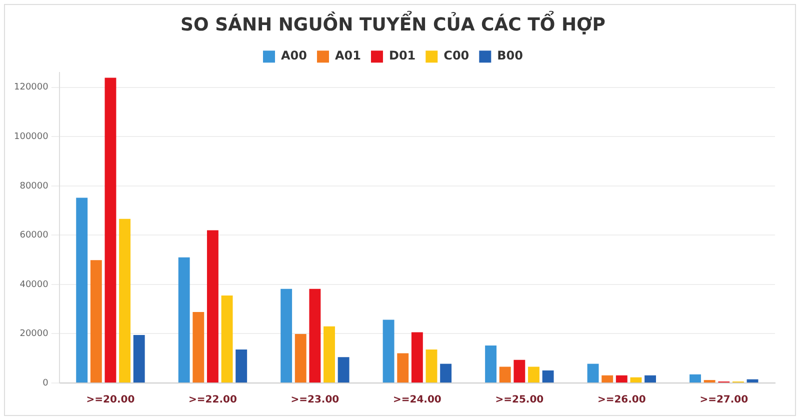 Image resolution: width=800 pixels, height=420 pixels. Describe the element at coordinates (457, 55) in the screenshot. I see `legend-label: C00` at that location.